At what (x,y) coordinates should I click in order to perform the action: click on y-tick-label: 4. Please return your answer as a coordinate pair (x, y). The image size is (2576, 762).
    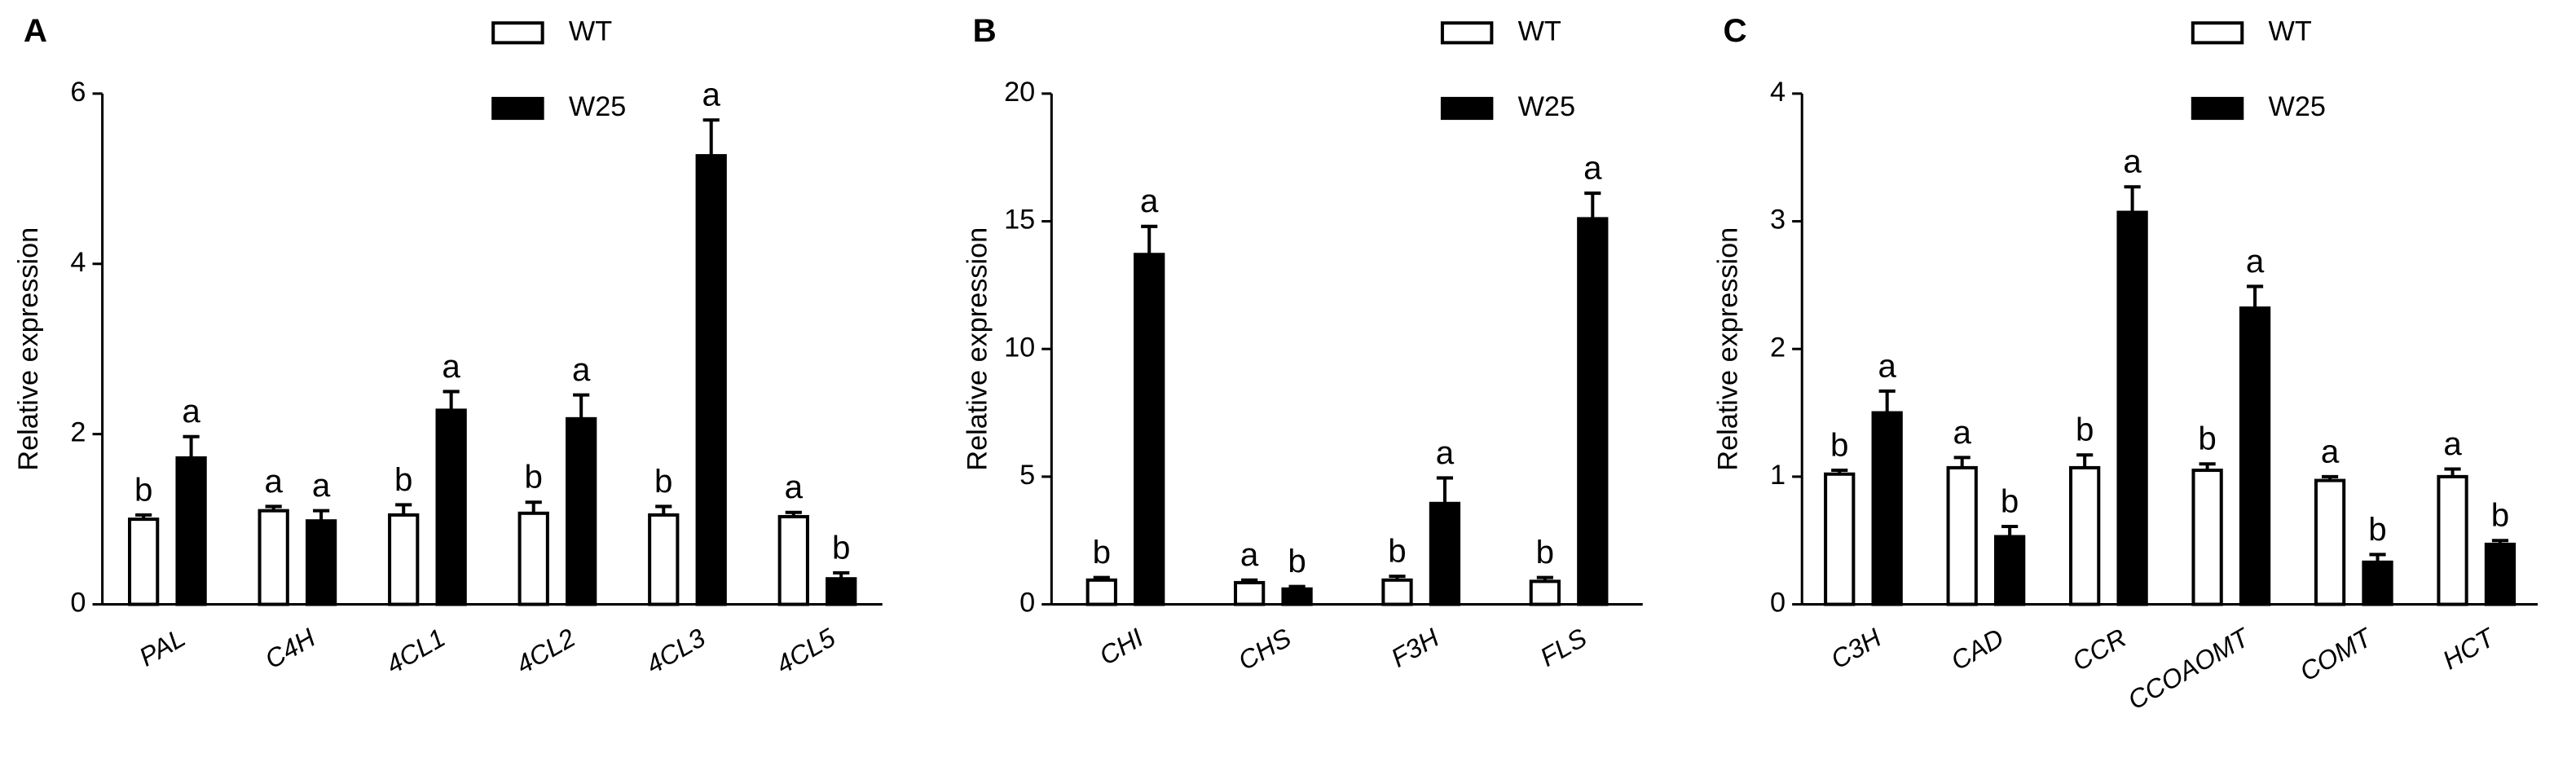
    Looking at the image, I should click on (78, 262).